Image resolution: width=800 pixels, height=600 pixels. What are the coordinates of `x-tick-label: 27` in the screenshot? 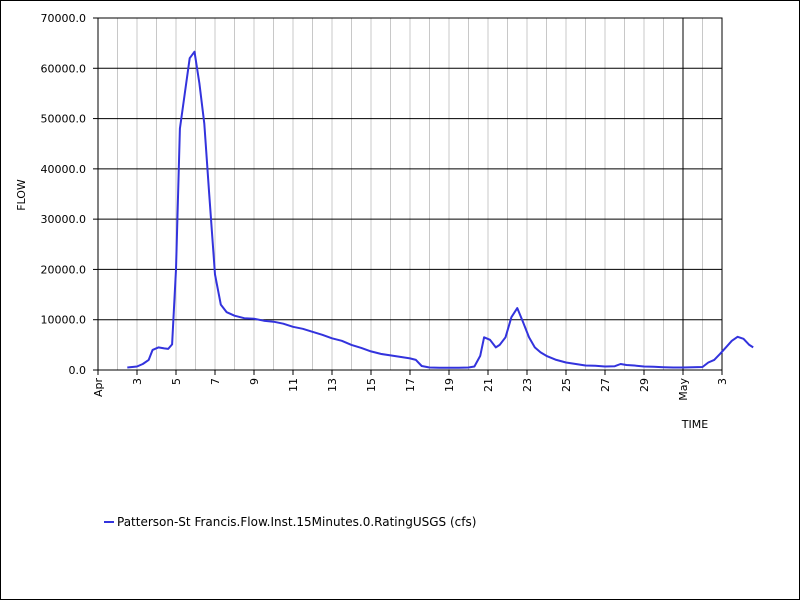 It's located at (605, 385).